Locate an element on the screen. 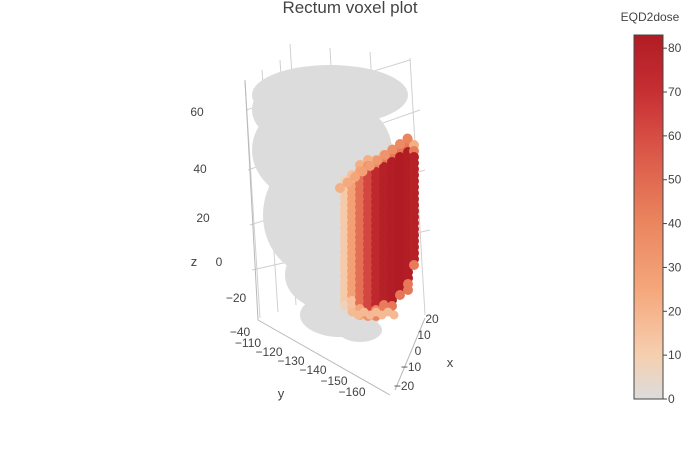 The width and height of the screenshot is (700, 450). z-tick-label: −40 is located at coordinates (240, 332).